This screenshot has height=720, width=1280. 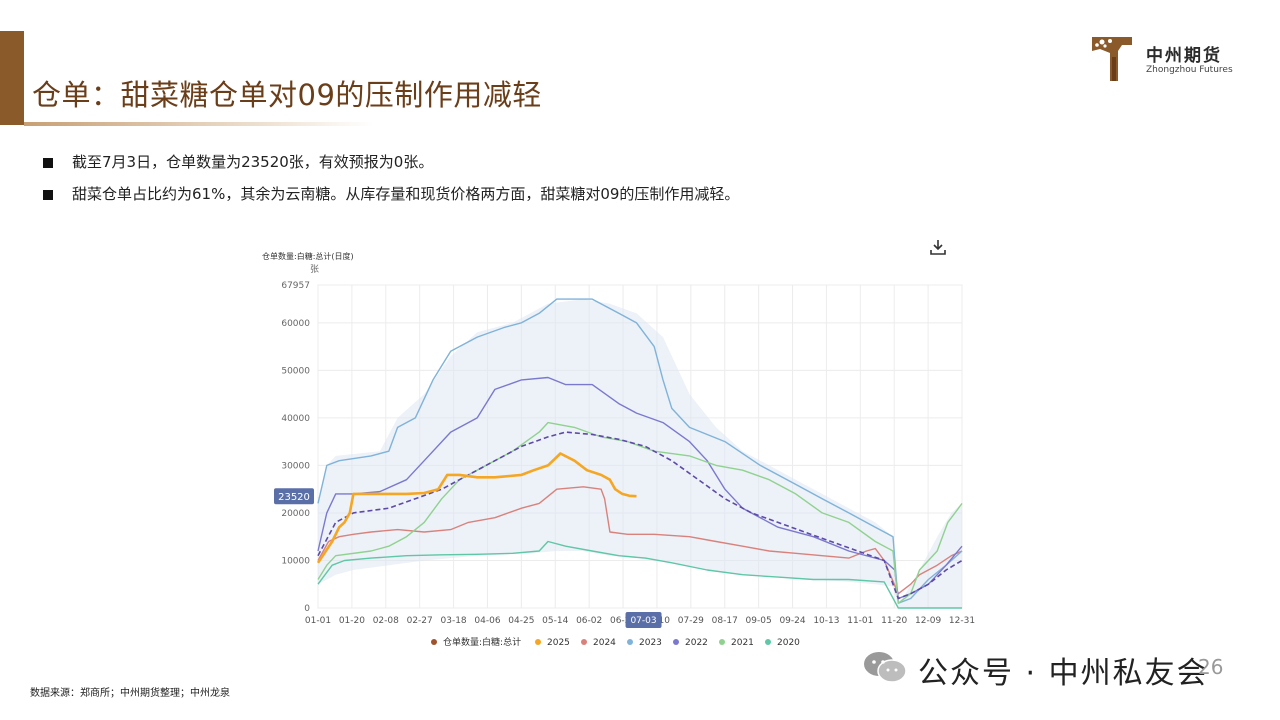 I want to click on y-tick-label: 0, so click(x=307, y=609).